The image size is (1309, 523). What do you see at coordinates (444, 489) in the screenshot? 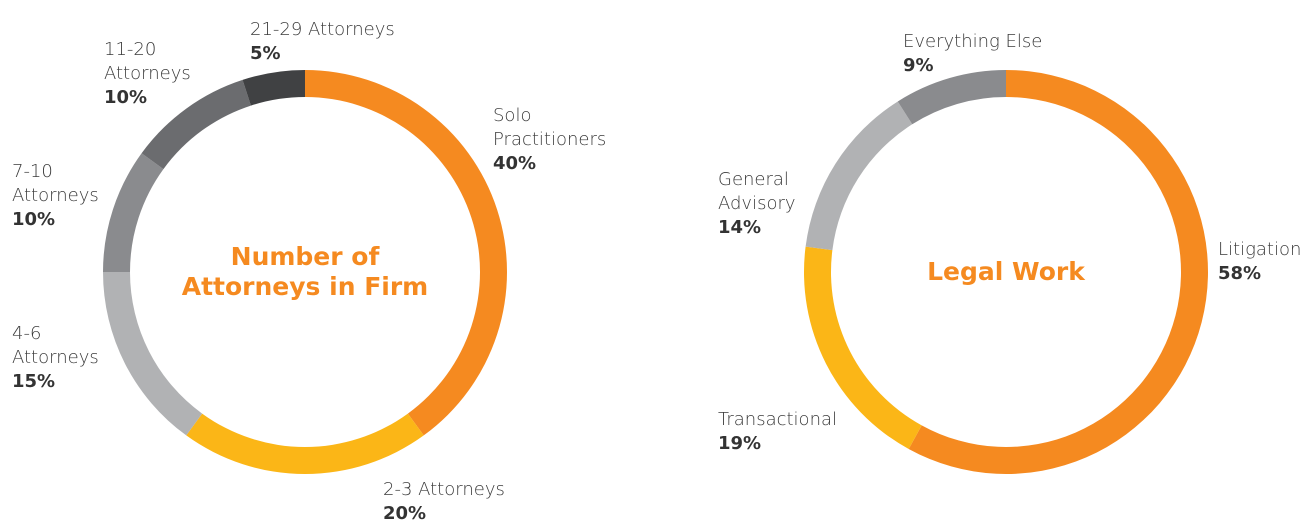
I see `category-label: 2-3 Attorneys` at bounding box center [444, 489].